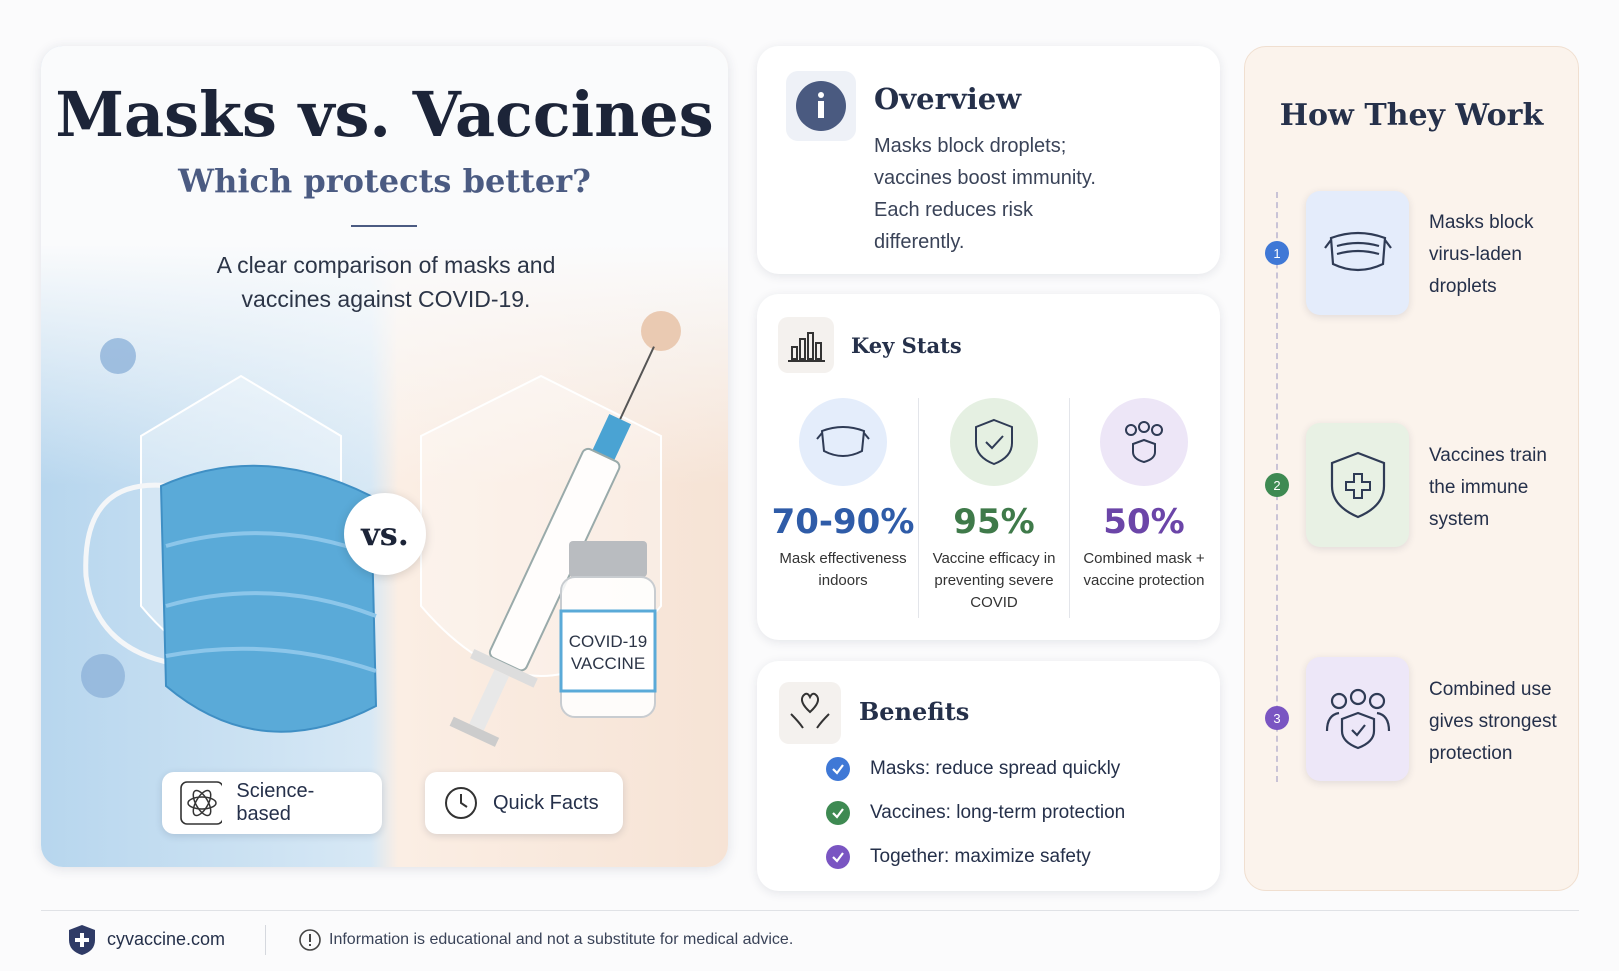 This screenshot has width=1619, height=971. What do you see at coordinates (1144, 495) in the screenshot?
I see `stat: 50% Combined mask + vaccine protection` at bounding box center [1144, 495].